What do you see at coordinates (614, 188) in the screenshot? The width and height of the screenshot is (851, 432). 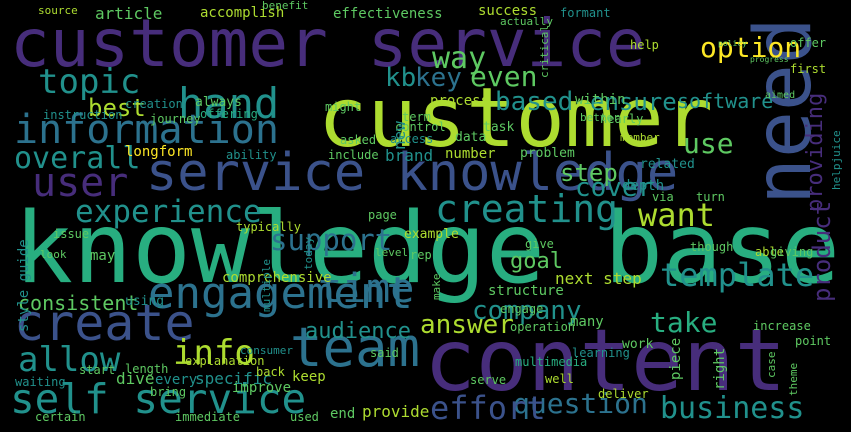 I see `word: cover` at bounding box center [614, 188].